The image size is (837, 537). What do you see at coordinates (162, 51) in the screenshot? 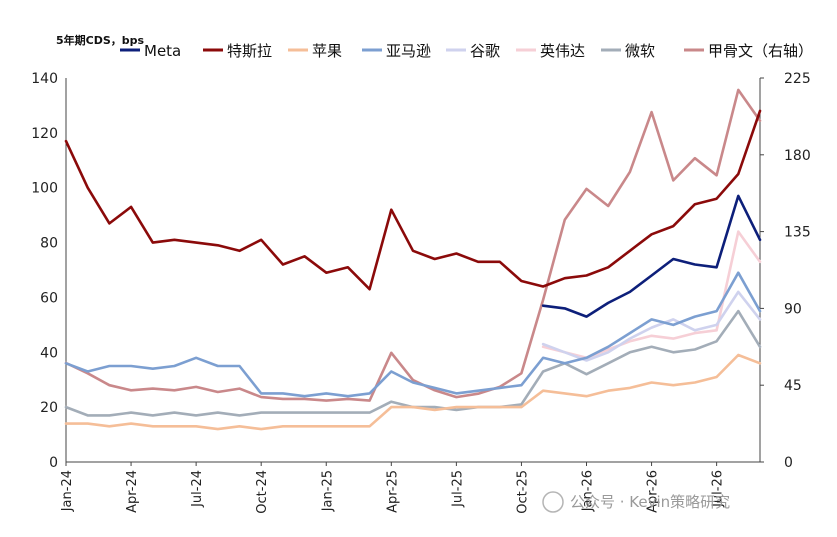
I see `legend-label: Meta` at bounding box center [162, 51].